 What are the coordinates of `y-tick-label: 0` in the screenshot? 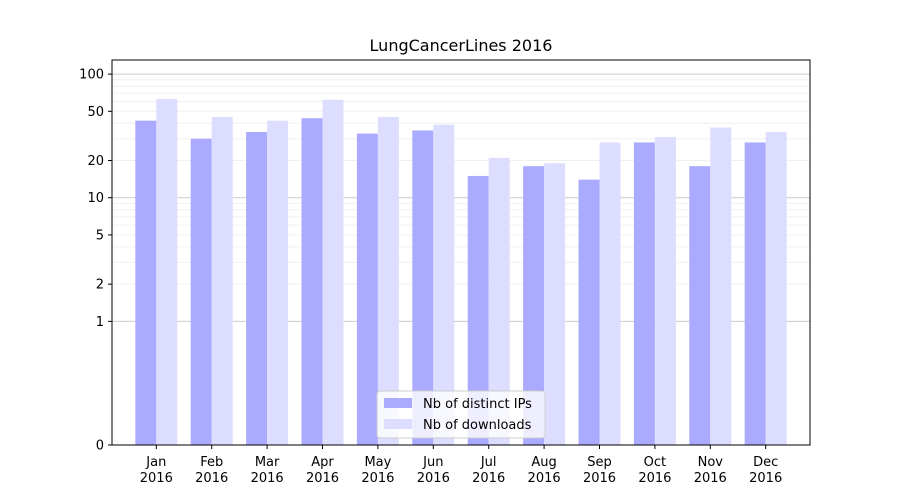 It's located at (100, 446).